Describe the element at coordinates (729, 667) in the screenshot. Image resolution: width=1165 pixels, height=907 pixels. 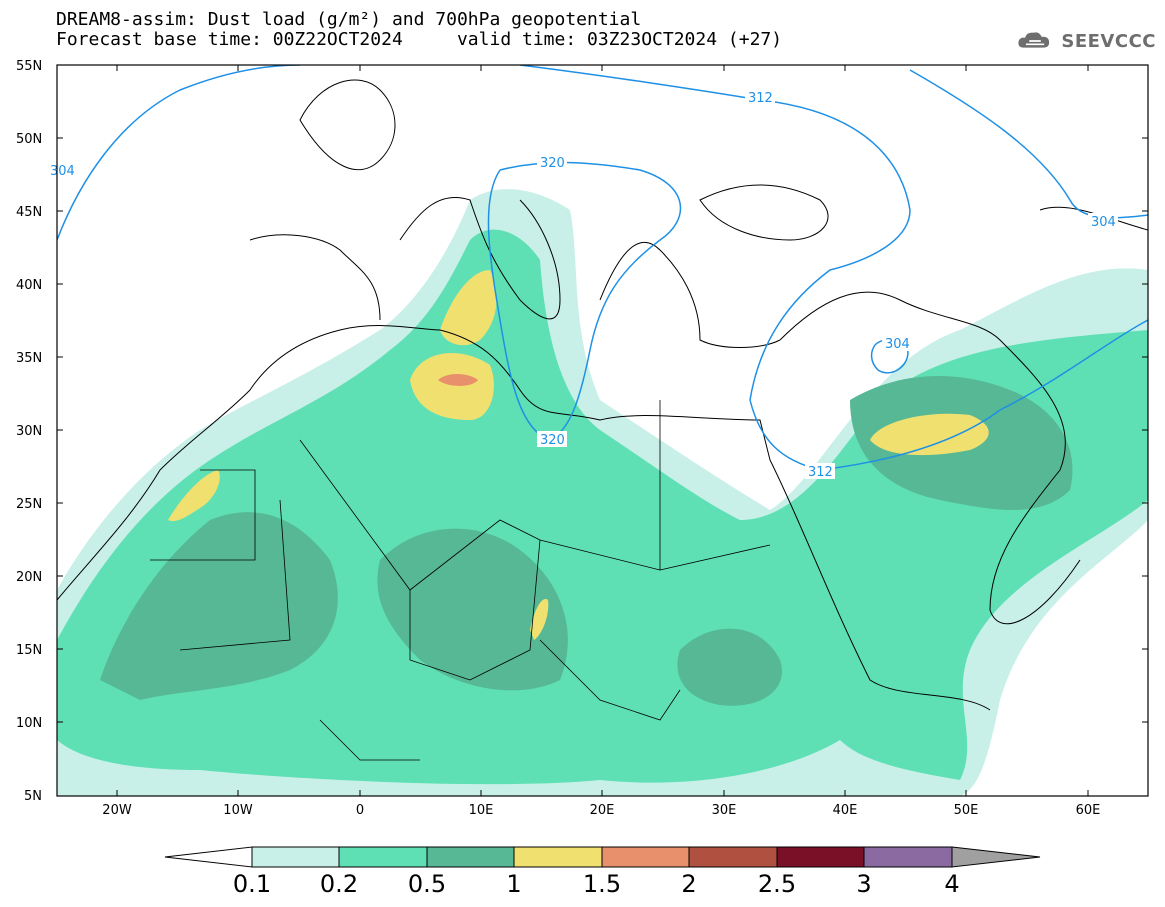
I see `dust-level-0-5-east` at that location.